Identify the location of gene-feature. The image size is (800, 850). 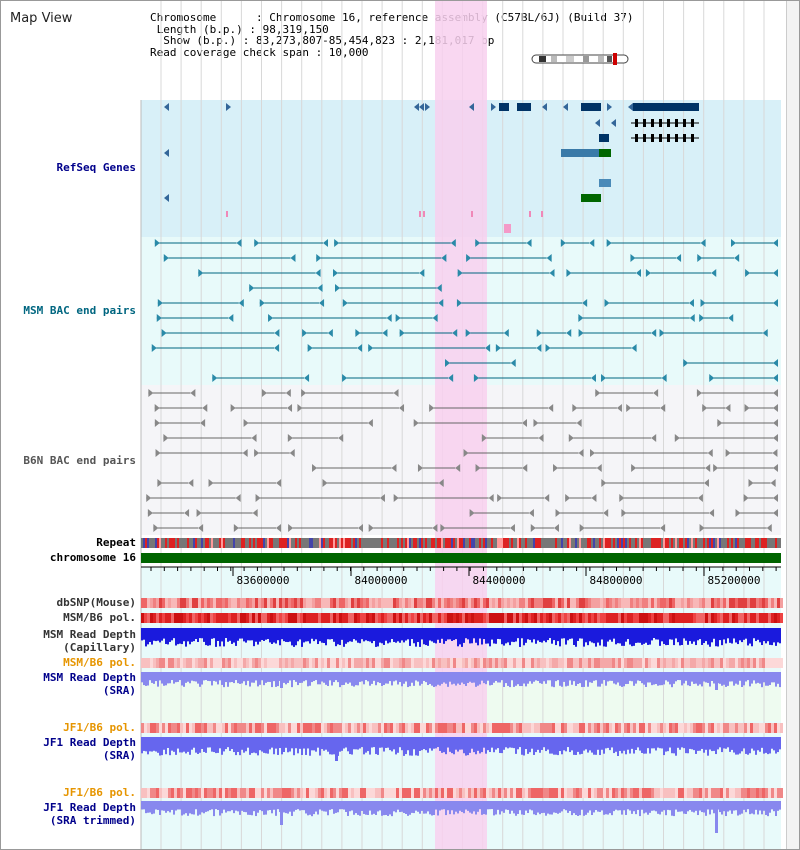
(472, 214).